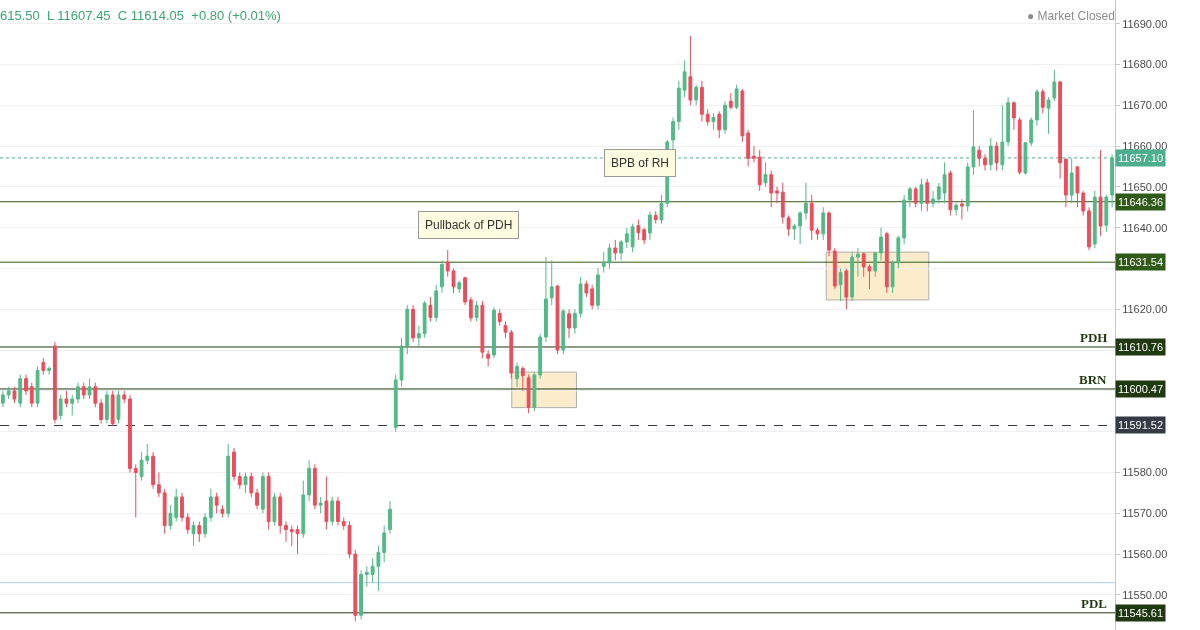 This screenshot has width=1200, height=630. What do you see at coordinates (1145, 553) in the screenshot?
I see `y-tick-label: 11560.00` at bounding box center [1145, 553].